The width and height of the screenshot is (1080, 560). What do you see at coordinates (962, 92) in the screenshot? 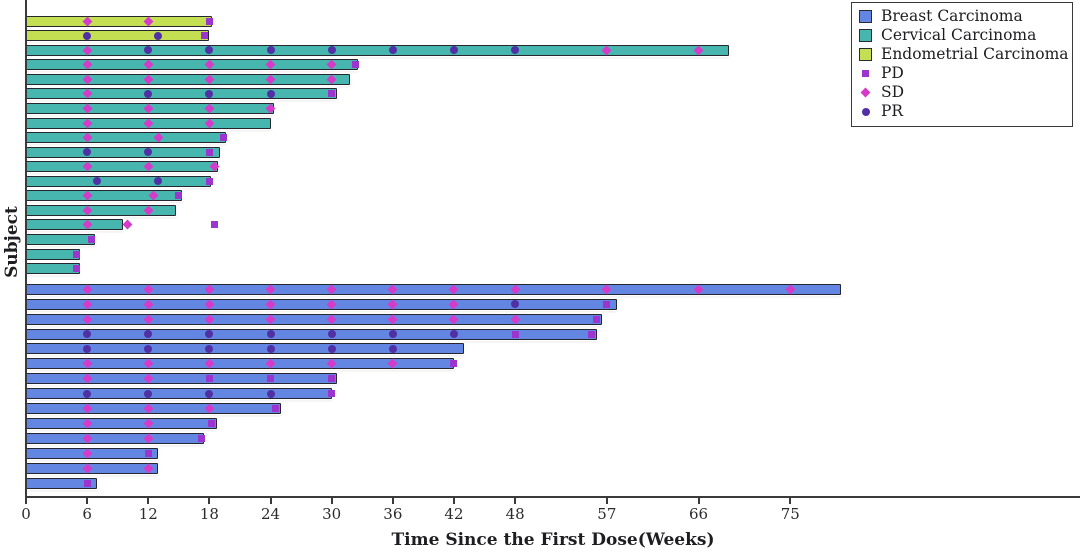
I see `legend-marker-item: SD` at bounding box center [962, 92].